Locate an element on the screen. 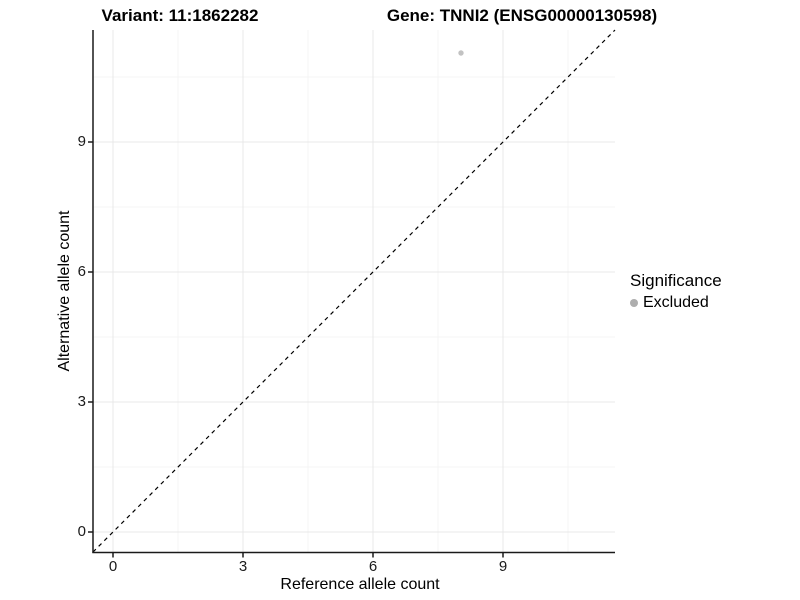 Image resolution: width=800 pixels, height=600 pixels. legend-item-excluded: Excluded is located at coordinates (676, 303).